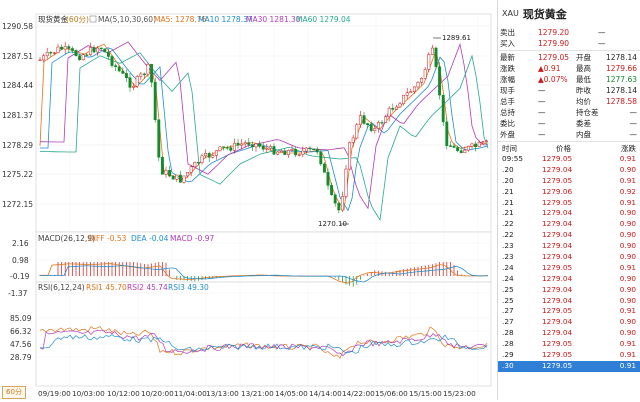  I want to click on tick-header-change: 涨跌, so click(628, 148).